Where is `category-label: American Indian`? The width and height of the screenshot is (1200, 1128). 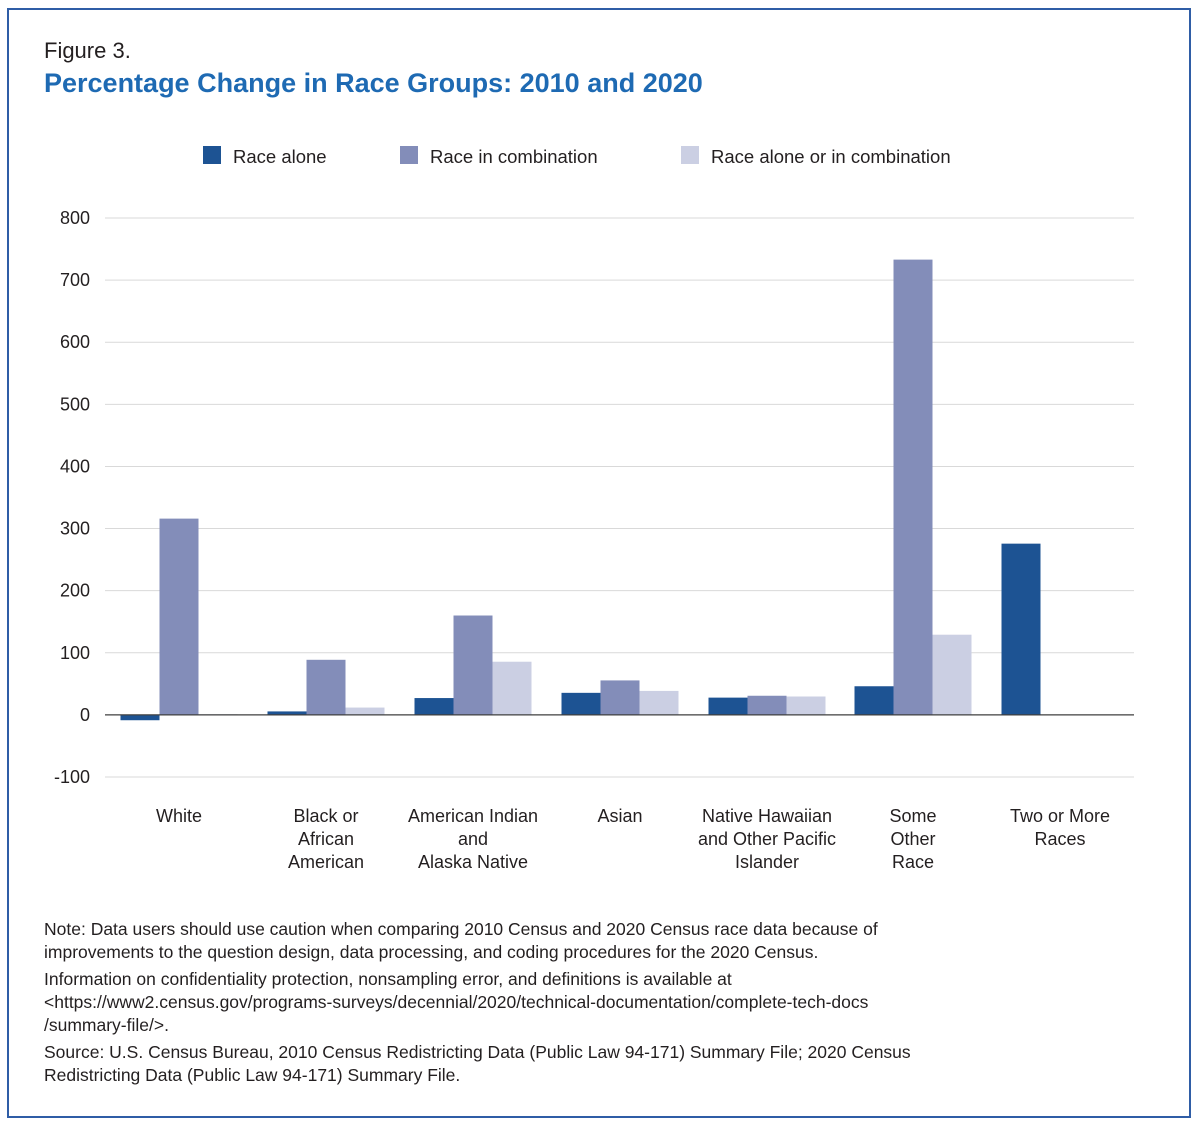
category-label: American Indian is located at coordinates (473, 816).